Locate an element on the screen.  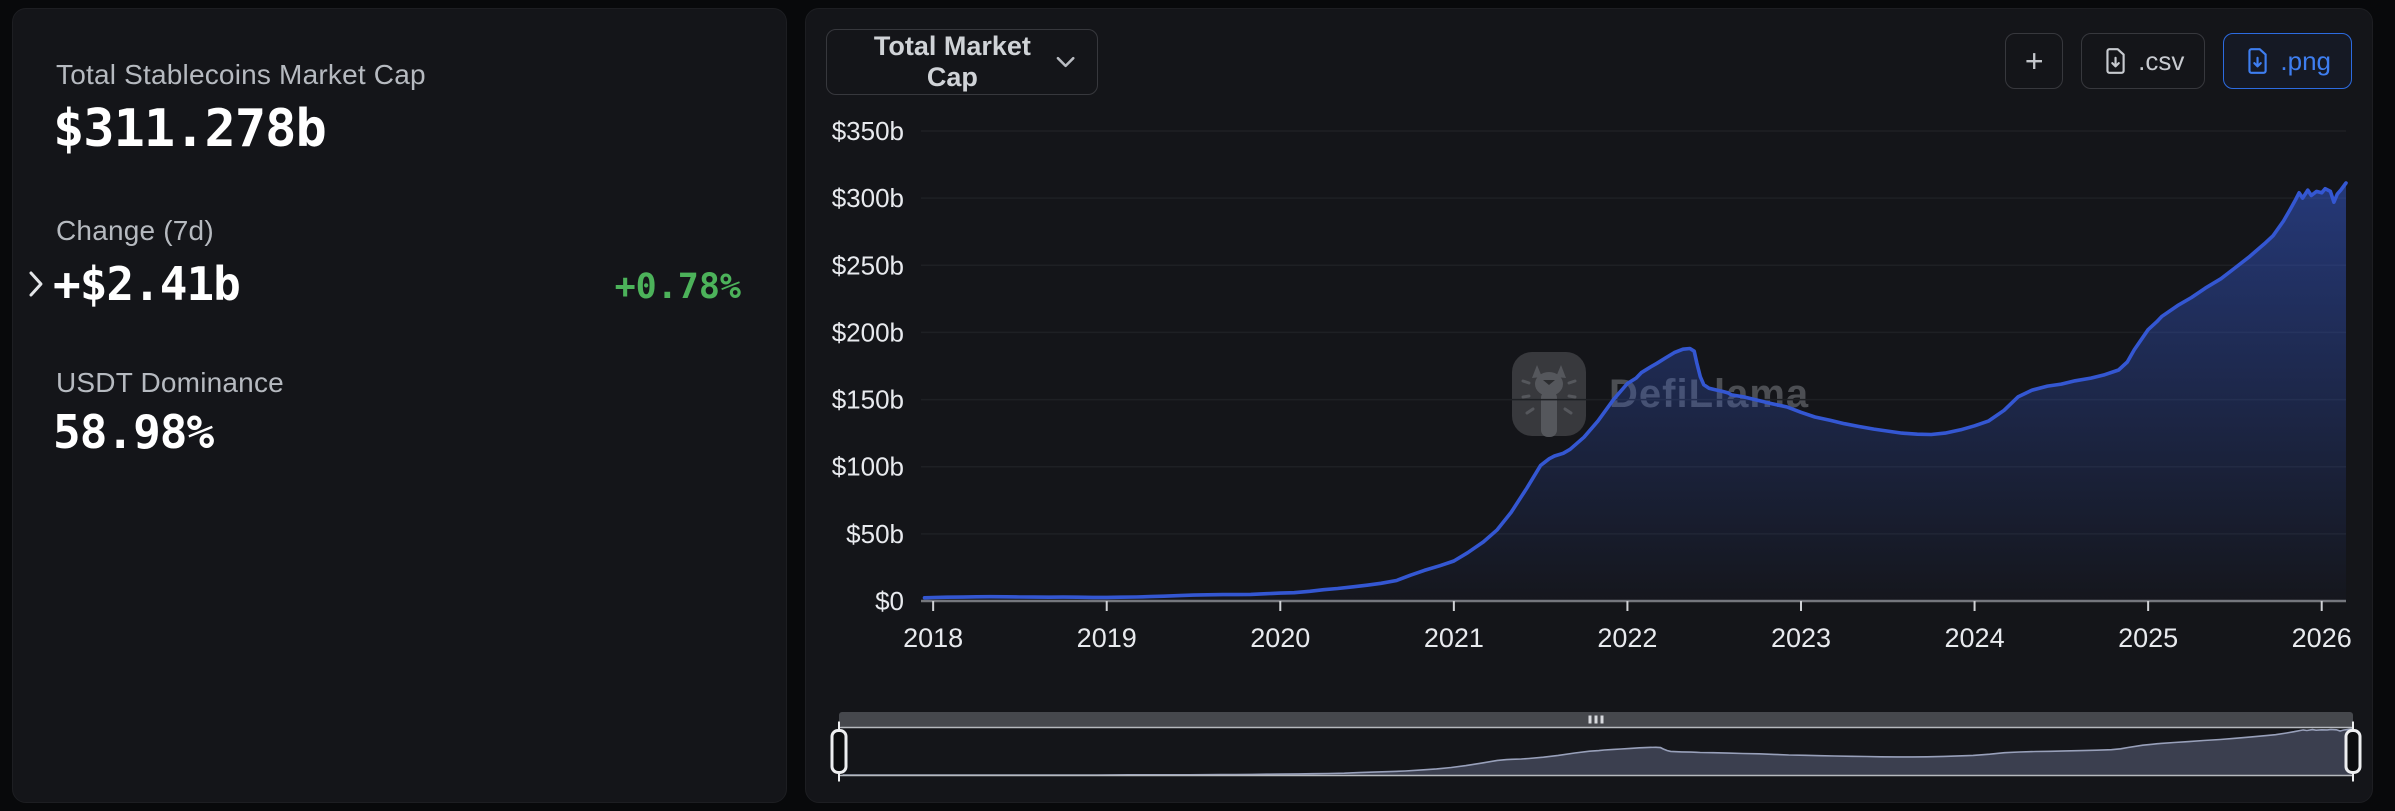
change-7d-label: Change (7d) is located at coordinates (135, 230).